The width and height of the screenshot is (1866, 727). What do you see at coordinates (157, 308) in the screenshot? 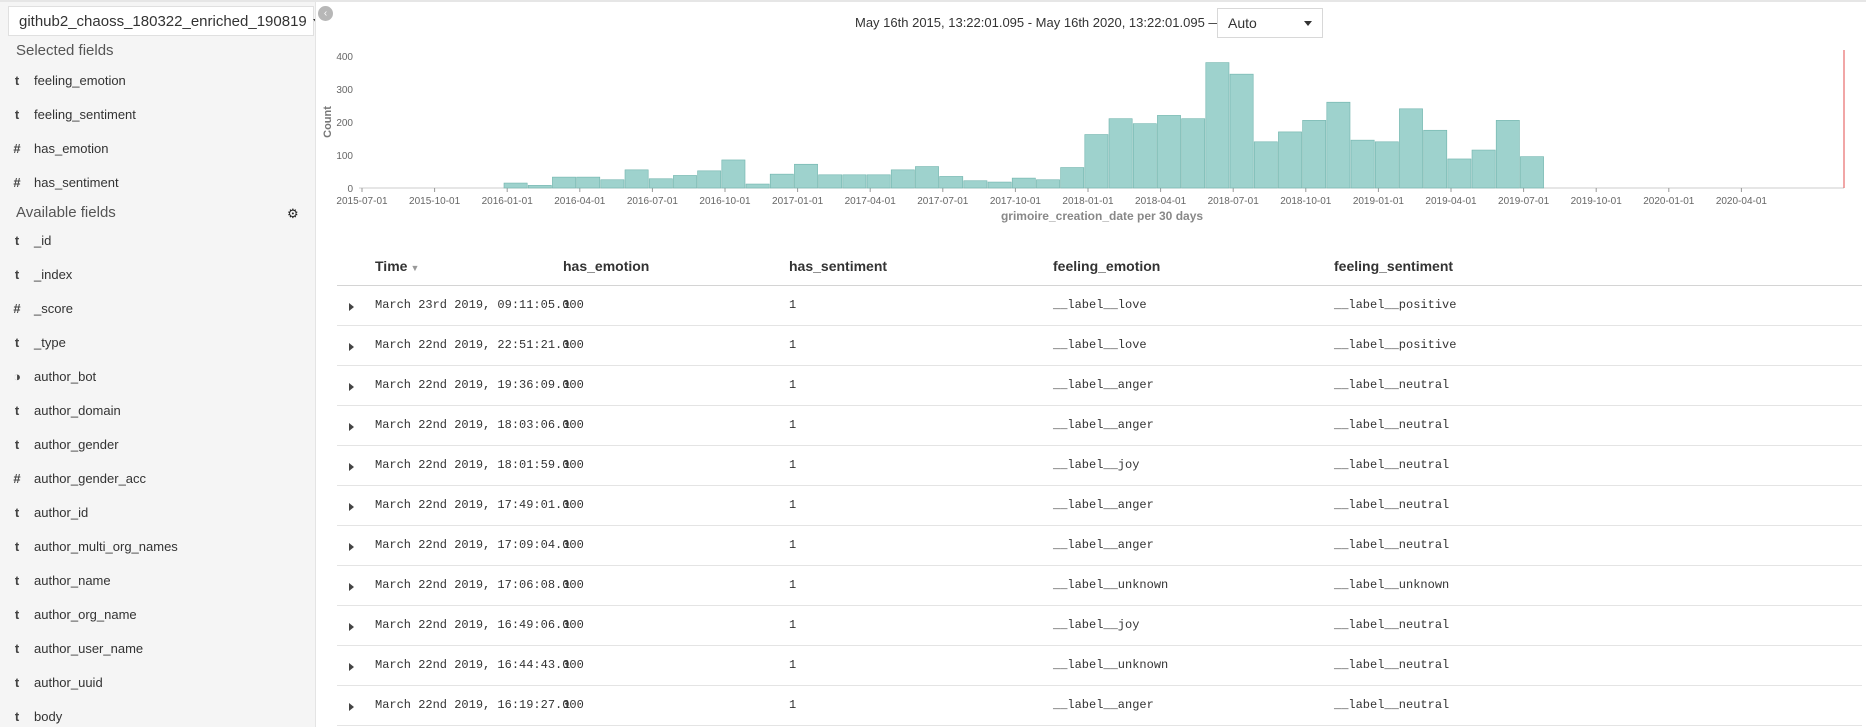
I see `field-item: # _score` at bounding box center [157, 308].